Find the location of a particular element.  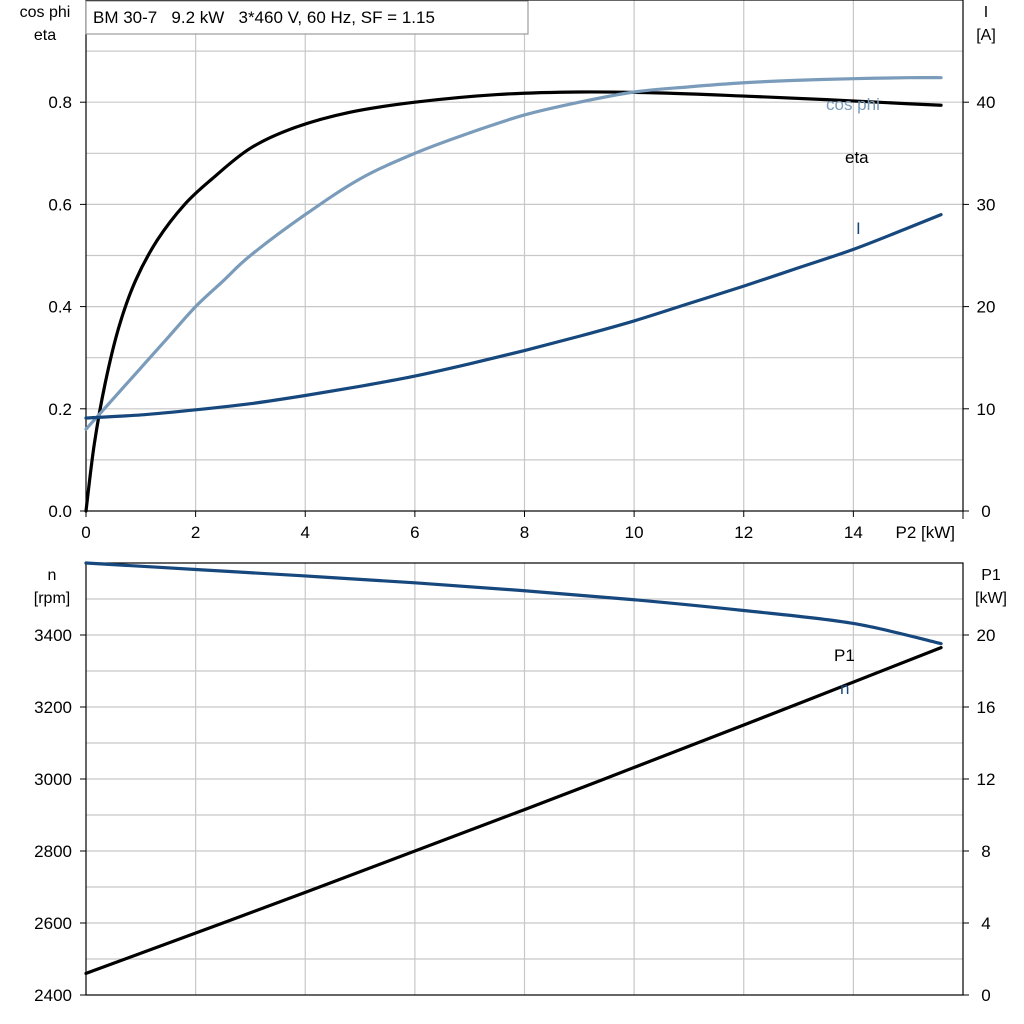

bottom-right-tick-label: 8 is located at coordinates (985, 851).